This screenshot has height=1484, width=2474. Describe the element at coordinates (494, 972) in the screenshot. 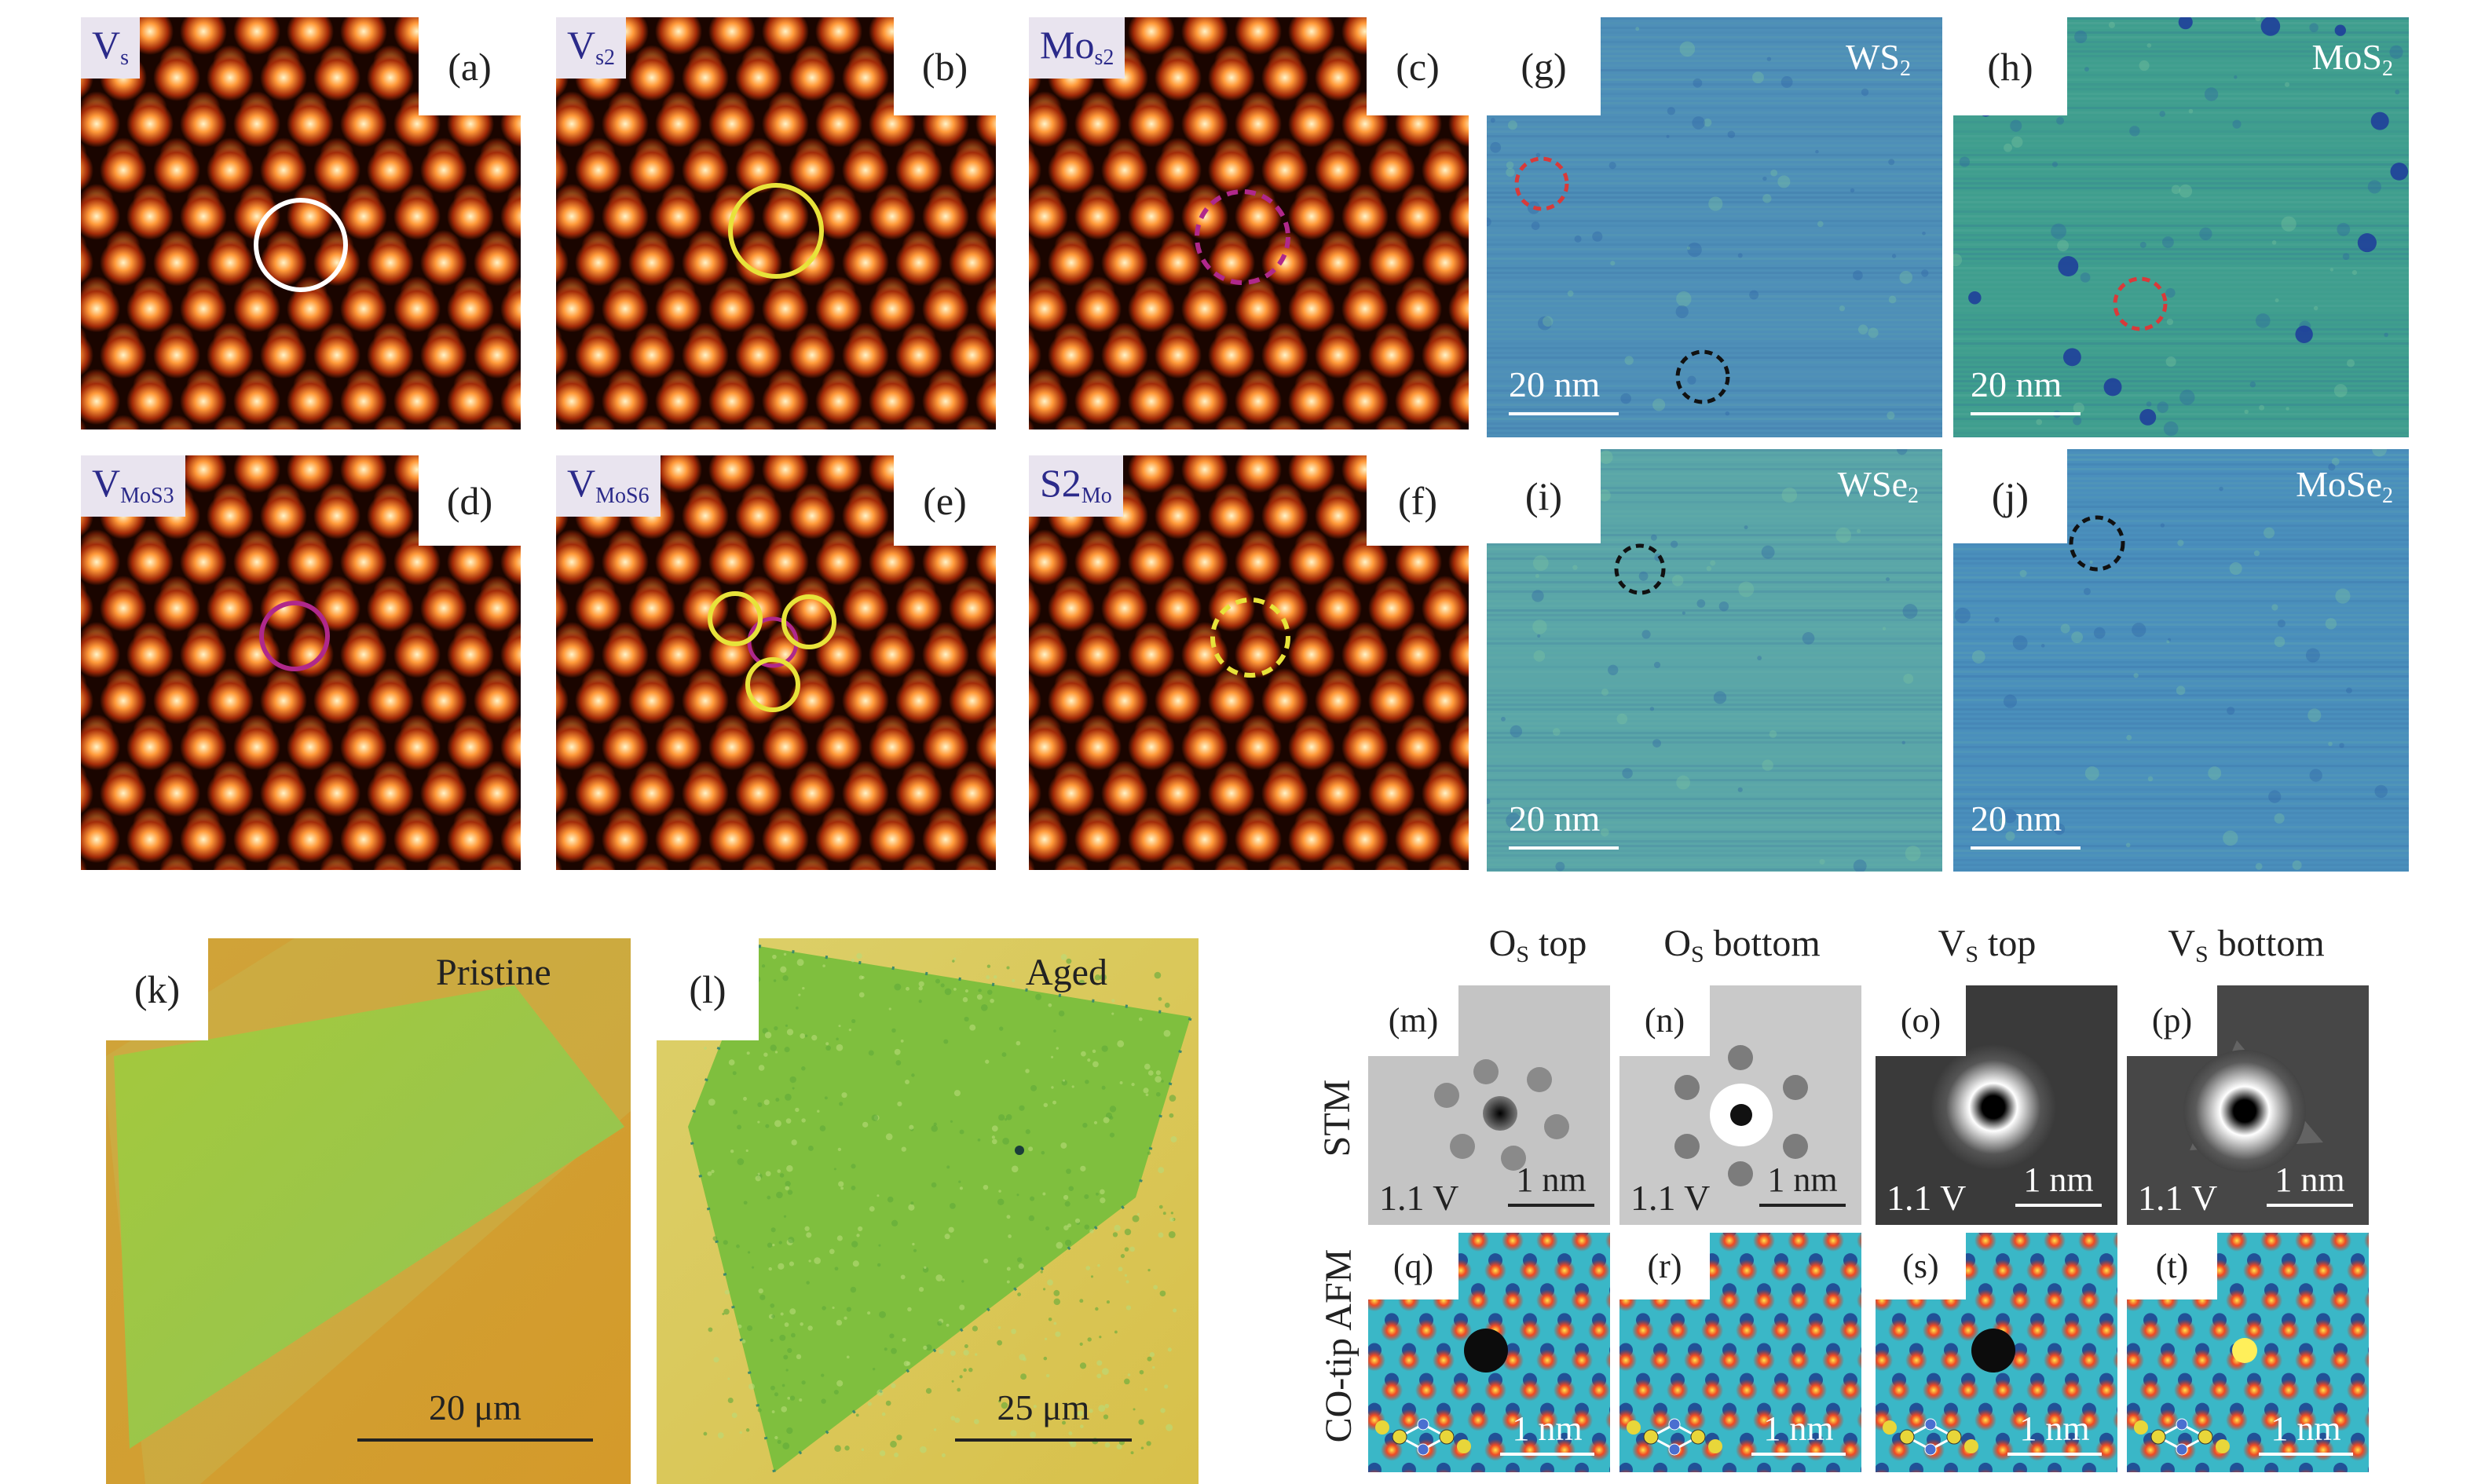

I see `panel-title-k: Pristine` at that location.